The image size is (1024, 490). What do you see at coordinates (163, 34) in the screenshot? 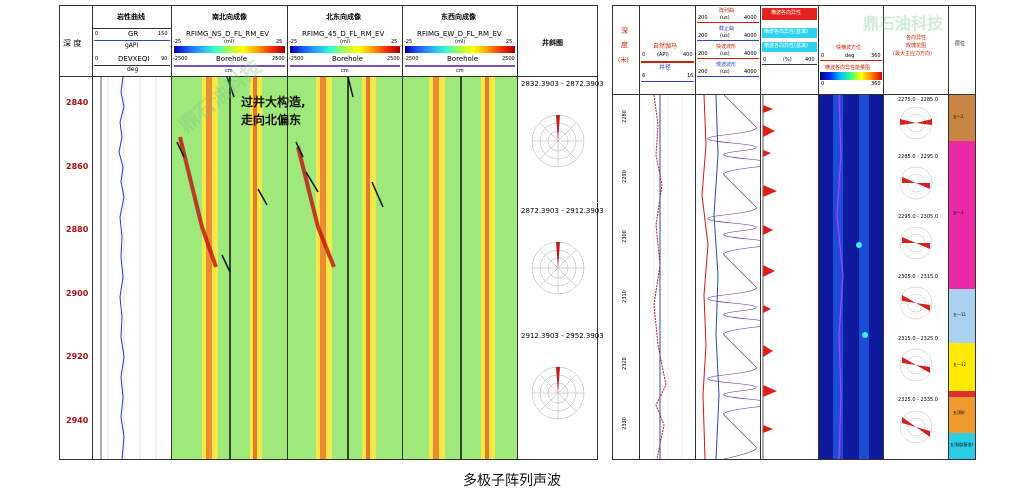
I see `gr-max: 150` at bounding box center [163, 34].